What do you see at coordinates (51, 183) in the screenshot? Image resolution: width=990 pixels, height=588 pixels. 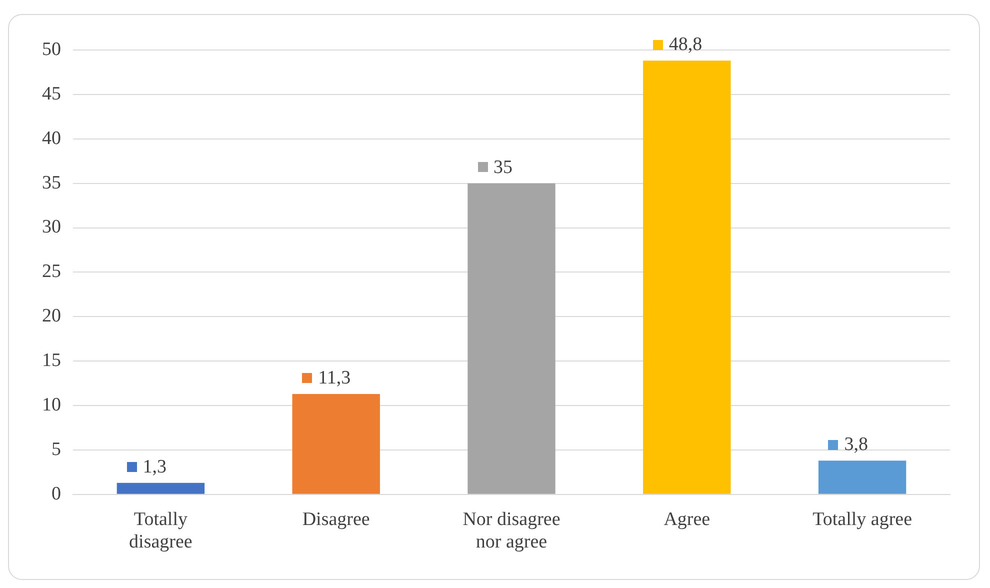 I see `y-tick-label: 35` at bounding box center [51, 183].